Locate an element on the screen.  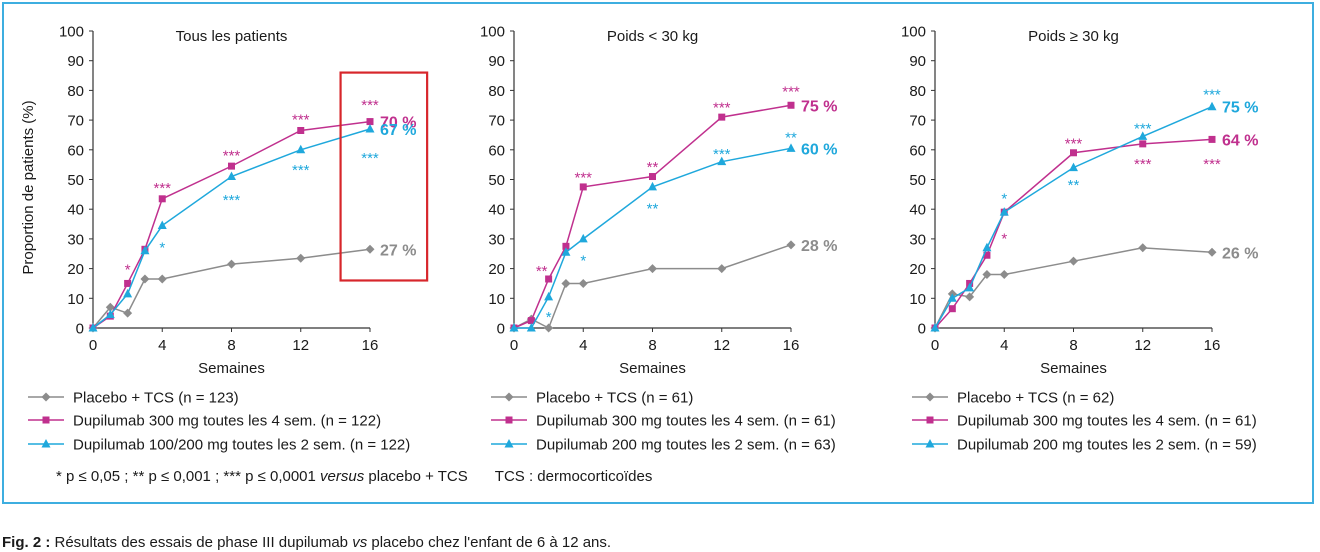
end-value-label: 27 % is located at coordinates (398, 250).